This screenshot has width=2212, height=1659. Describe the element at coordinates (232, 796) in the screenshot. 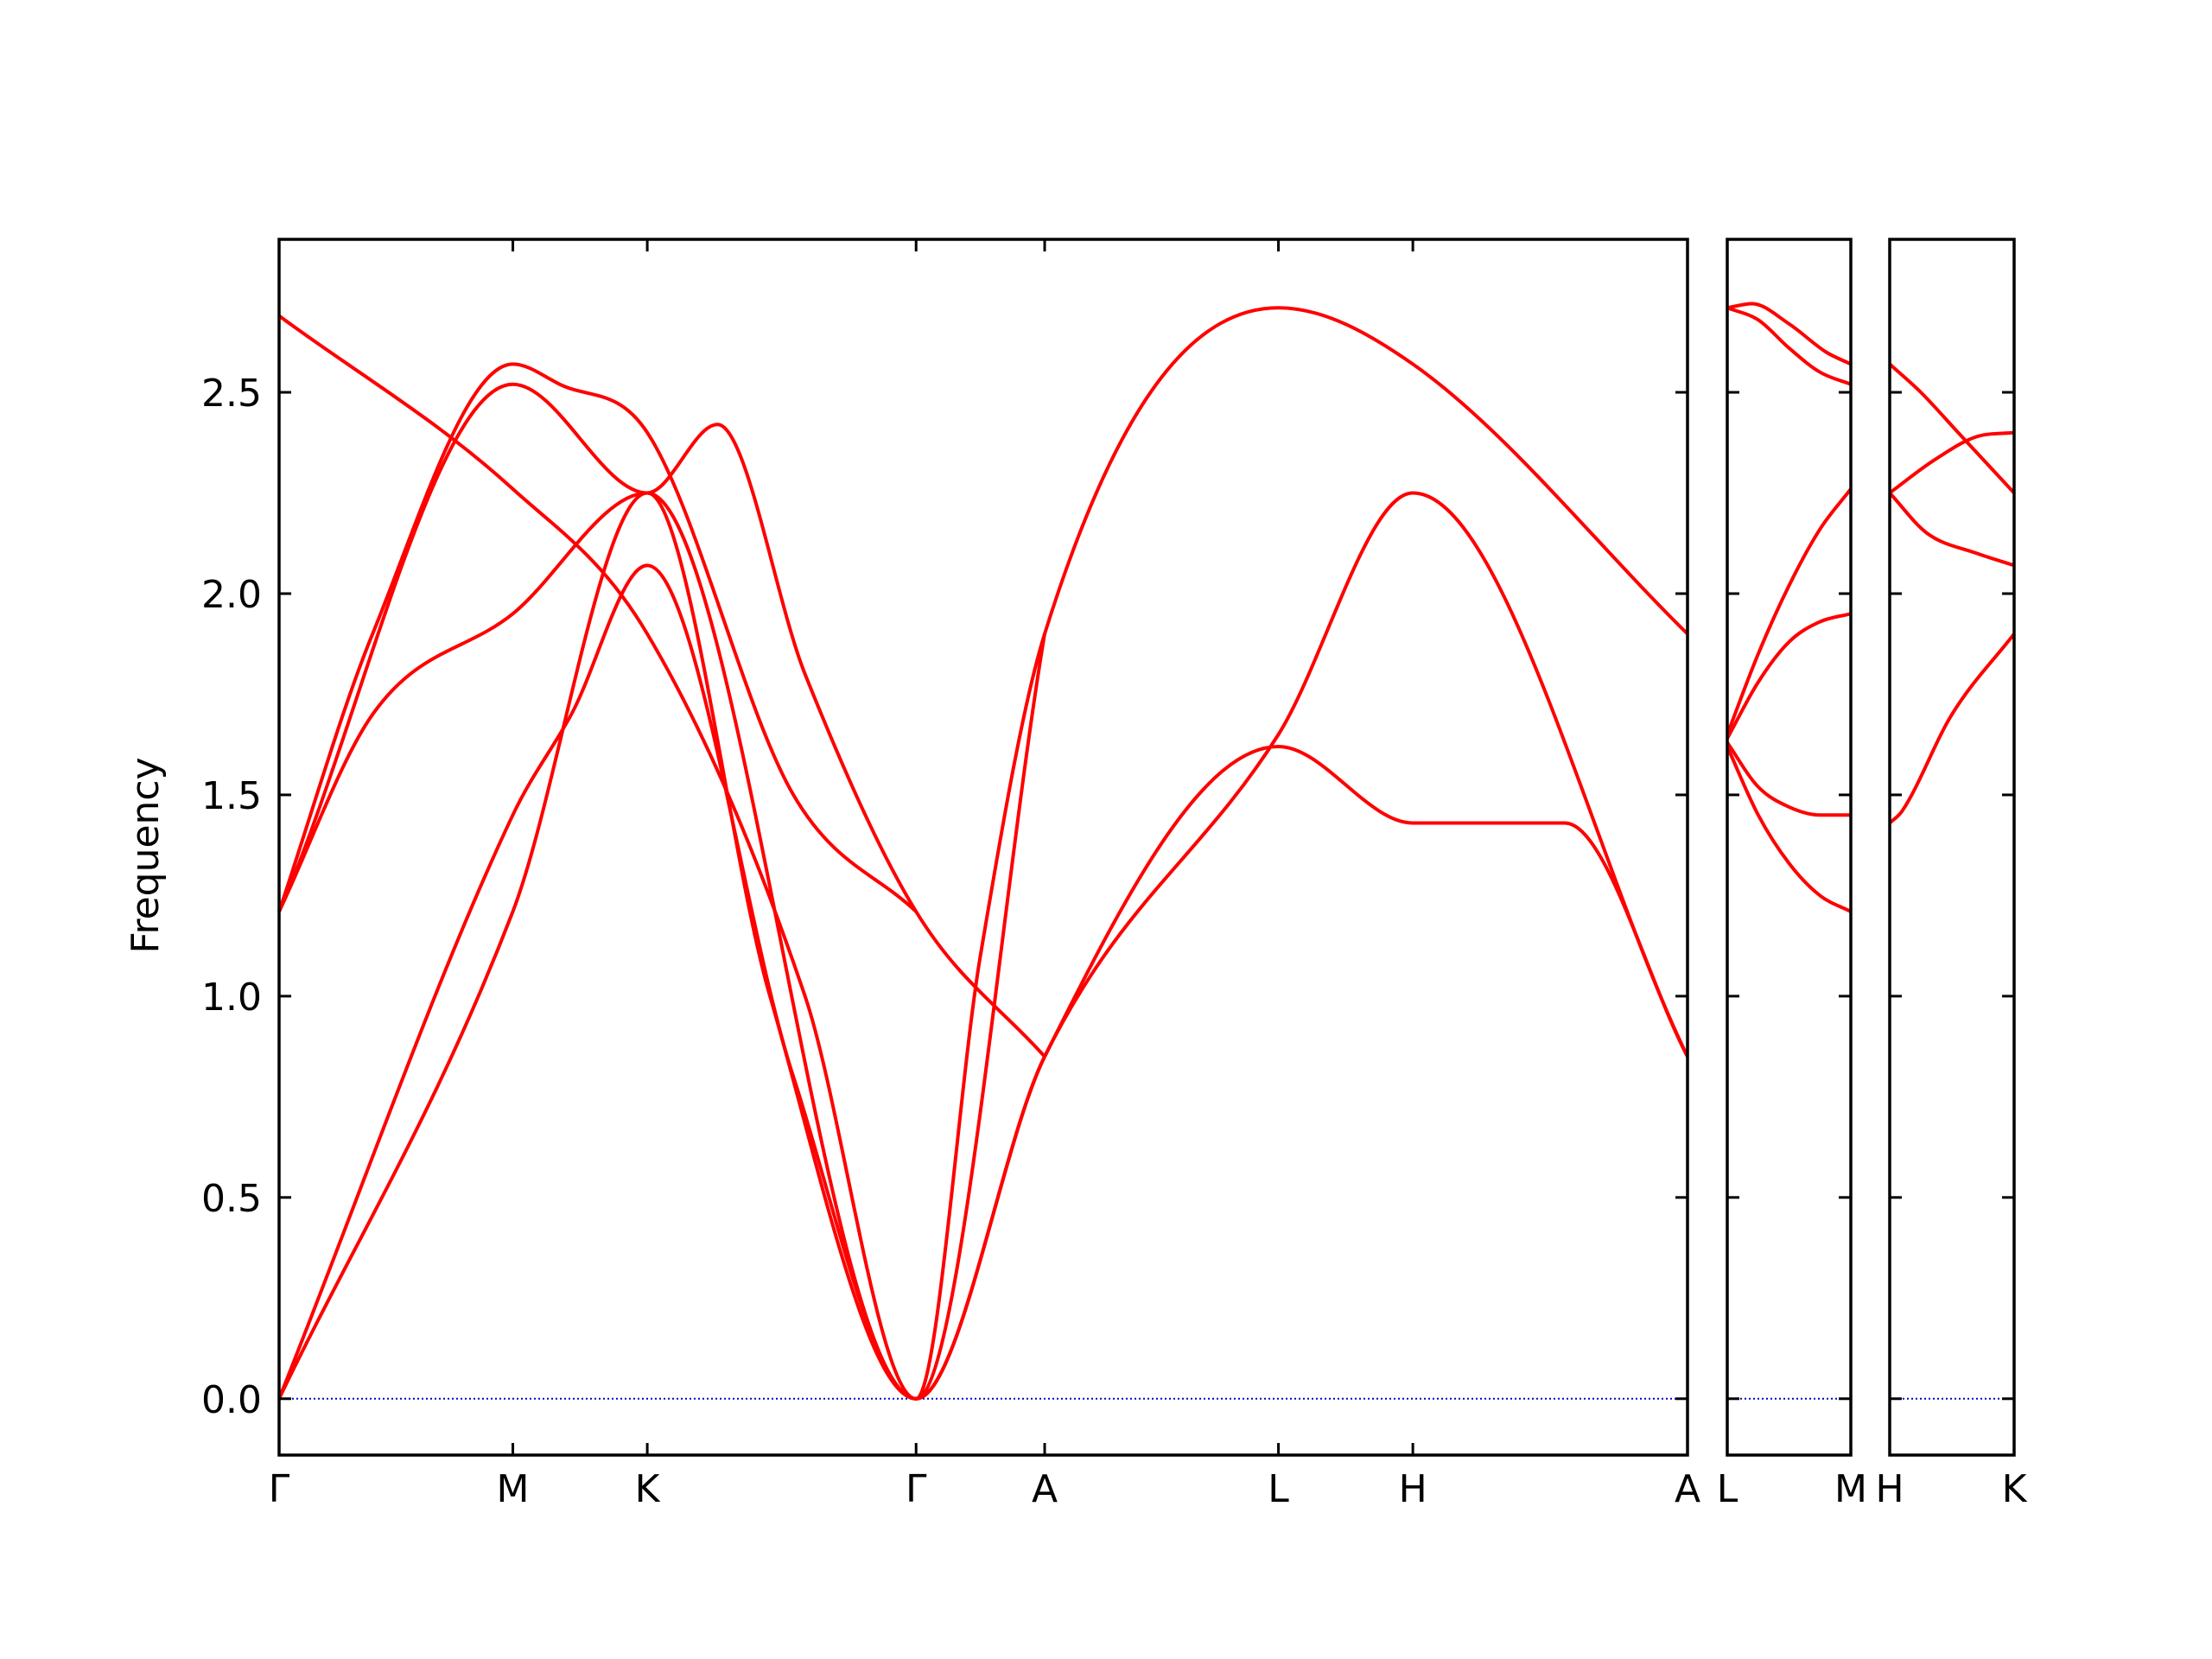

I see `y-tick-label: 1.5` at that location.